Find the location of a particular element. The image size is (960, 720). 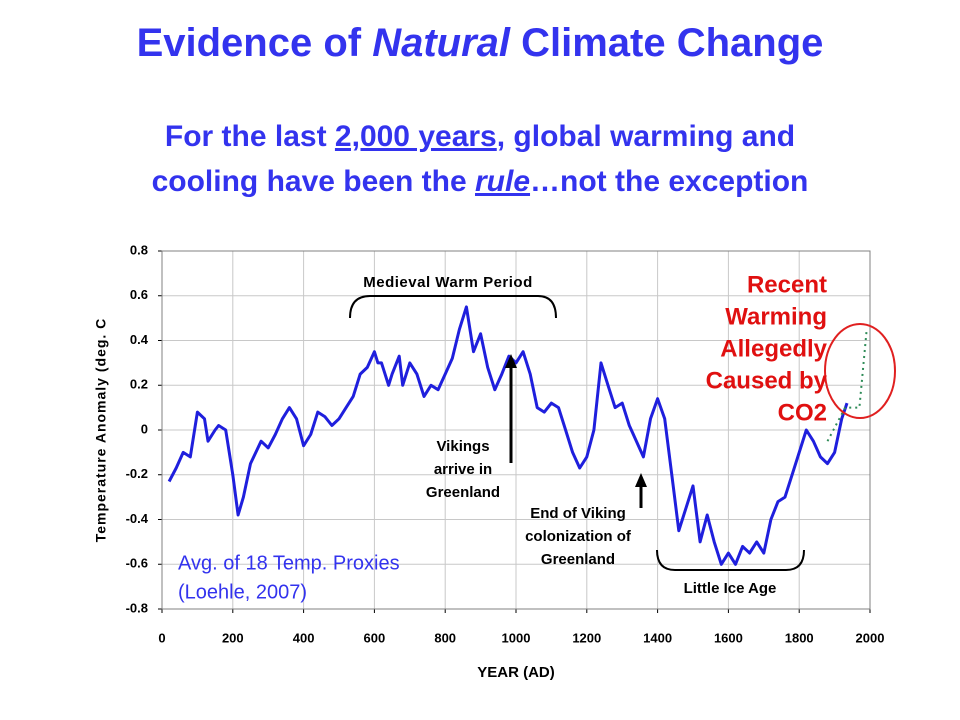

x-tick-label: 1000 is located at coordinates (516, 637).